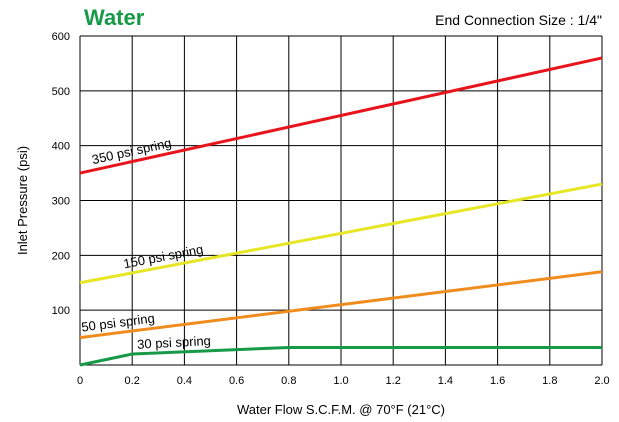  What do you see at coordinates (174, 342) in the screenshot?
I see `series-label: 30 psi spring` at bounding box center [174, 342].